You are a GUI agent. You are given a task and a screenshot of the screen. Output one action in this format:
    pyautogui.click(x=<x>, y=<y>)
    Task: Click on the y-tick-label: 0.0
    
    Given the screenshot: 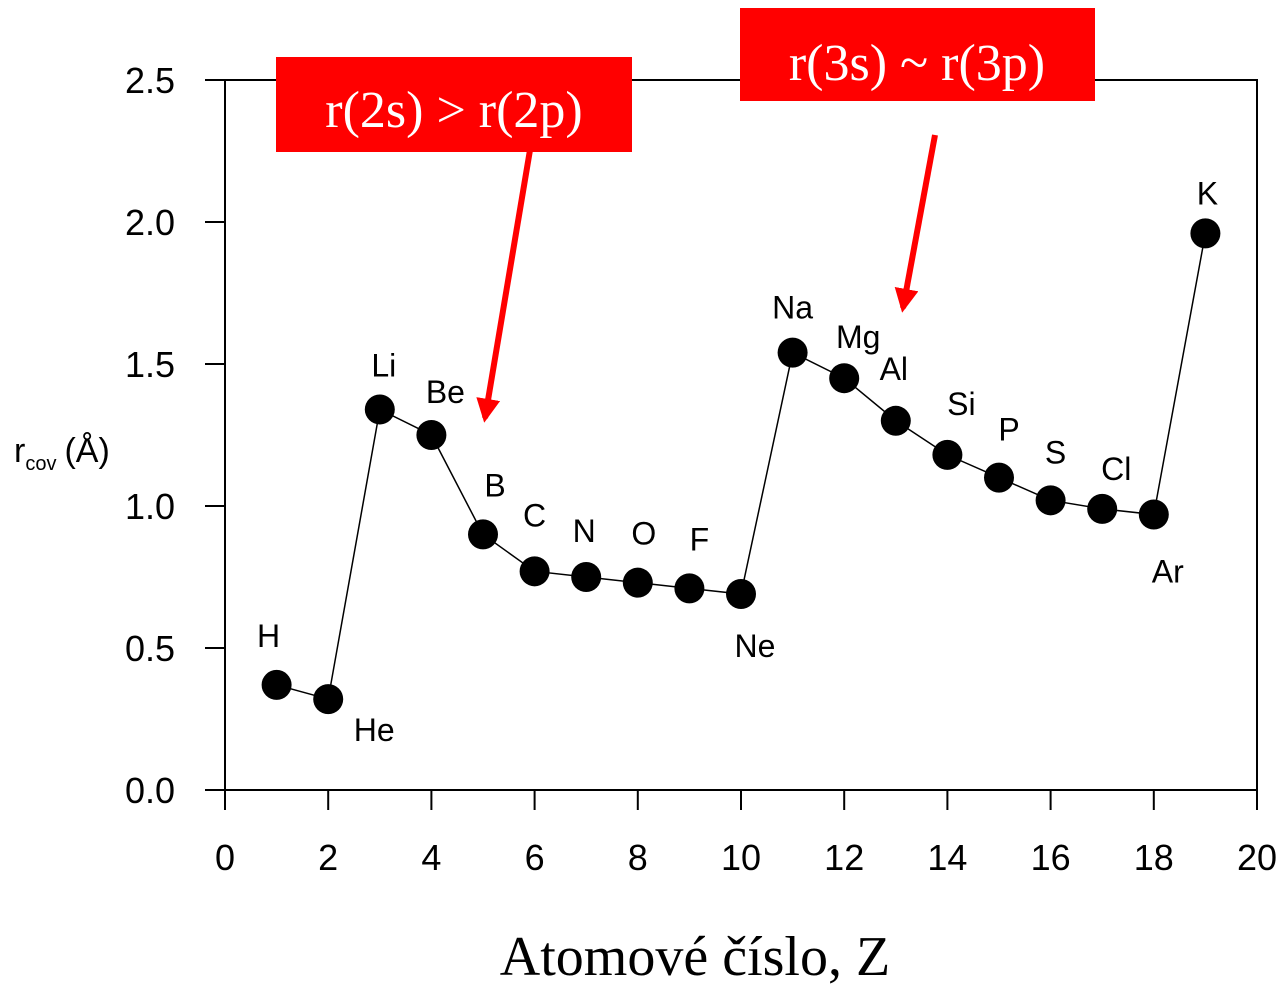 What is the action you would take?
    pyautogui.click(x=150, y=790)
    